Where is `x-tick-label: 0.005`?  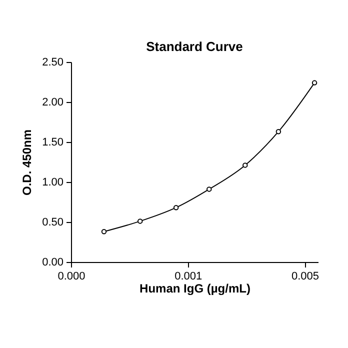
x-tick-label: 0.005 is located at coordinates (305, 276).